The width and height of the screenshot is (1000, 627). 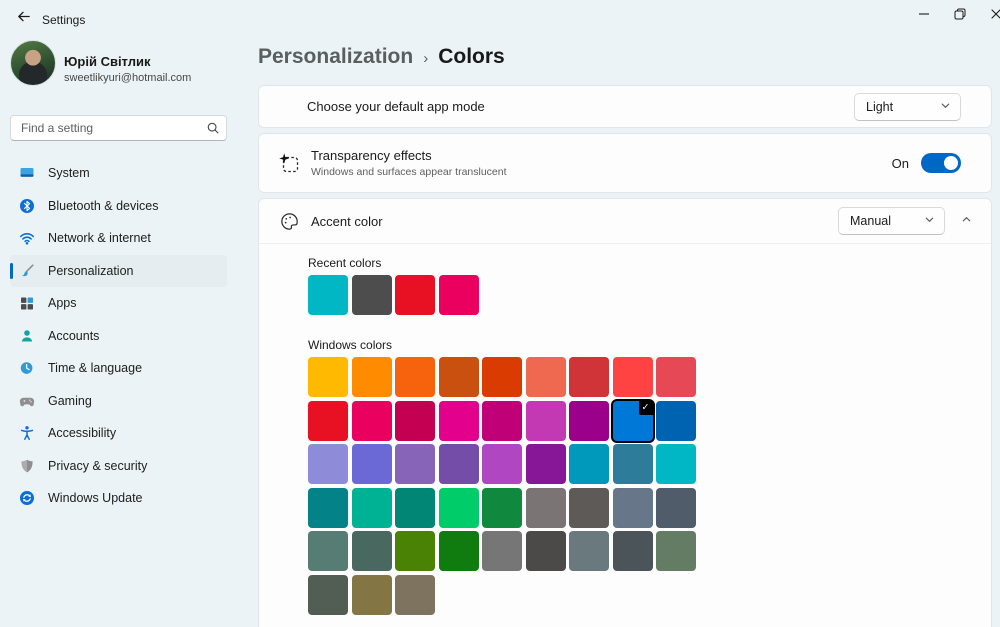 What do you see at coordinates (371, 155) in the screenshot?
I see `transparency-title: Transparency effects` at bounding box center [371, 155].